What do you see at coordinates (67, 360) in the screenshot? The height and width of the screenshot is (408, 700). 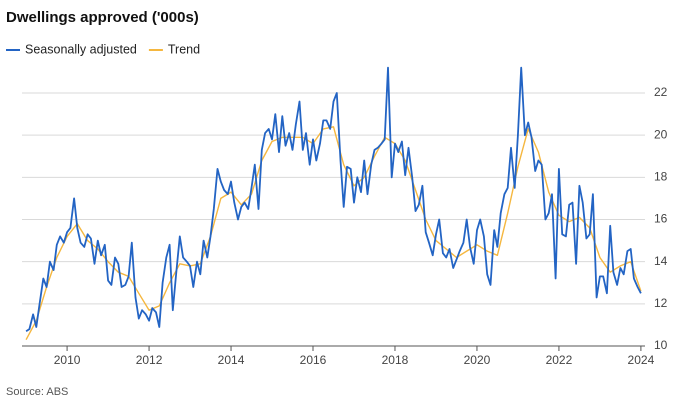 I see `x-tick-label: 2010` at bounding box center [67, 360].